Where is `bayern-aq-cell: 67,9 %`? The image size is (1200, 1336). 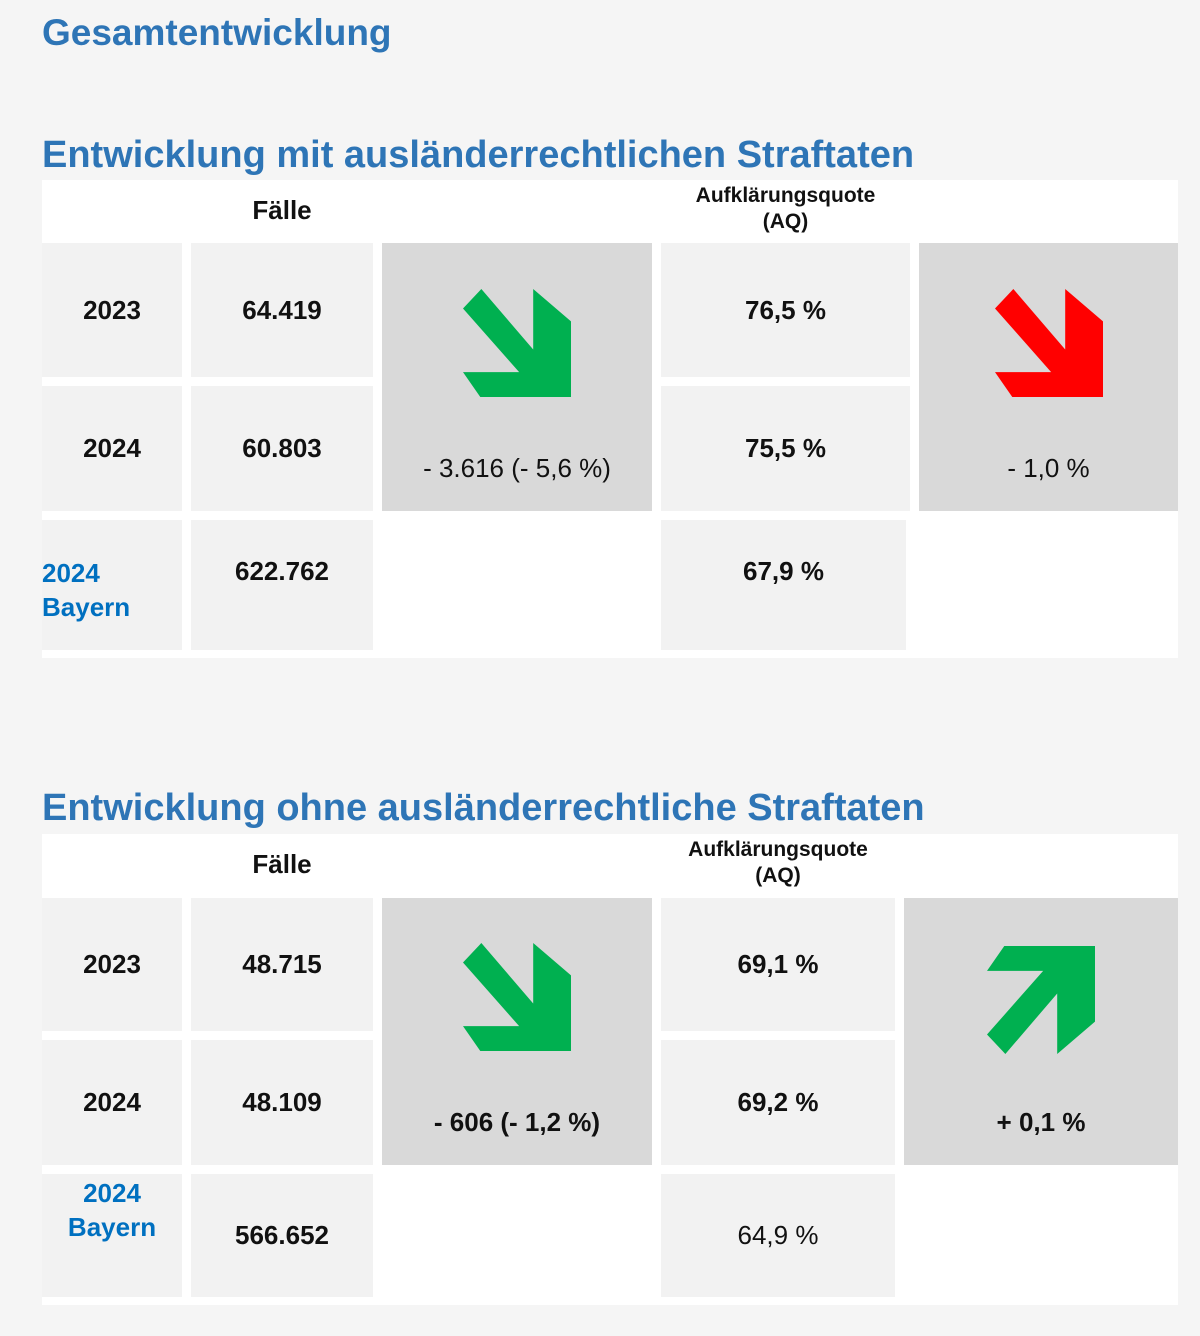
bayern-aq-cell: 67,9 % is located at coordinates (783, 585).